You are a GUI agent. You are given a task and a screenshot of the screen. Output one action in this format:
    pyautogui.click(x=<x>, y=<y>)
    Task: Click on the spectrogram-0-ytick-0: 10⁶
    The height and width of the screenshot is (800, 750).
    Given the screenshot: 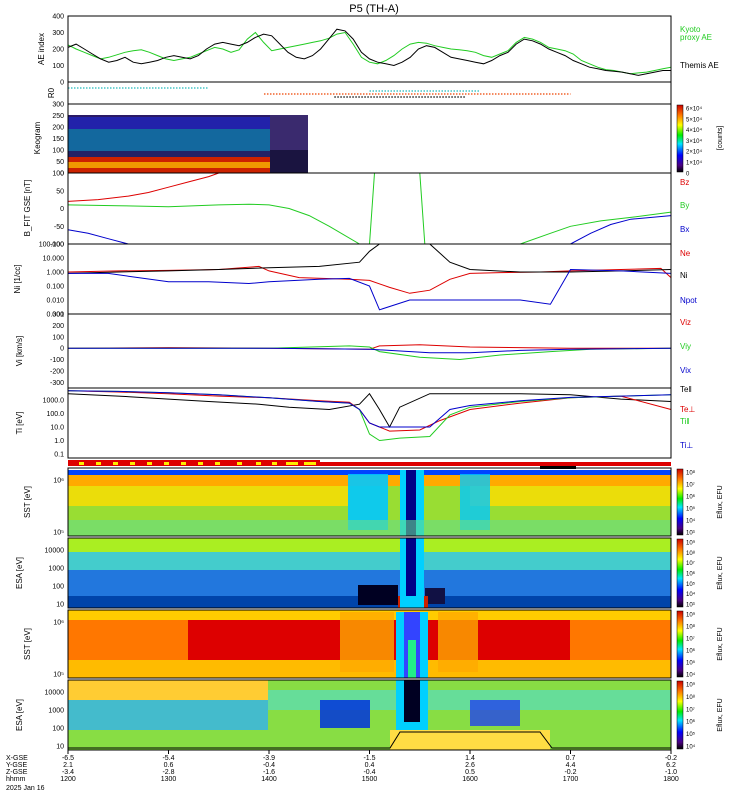 What is the action you would take?
    pyautogui.click(x=58, y=481)
    